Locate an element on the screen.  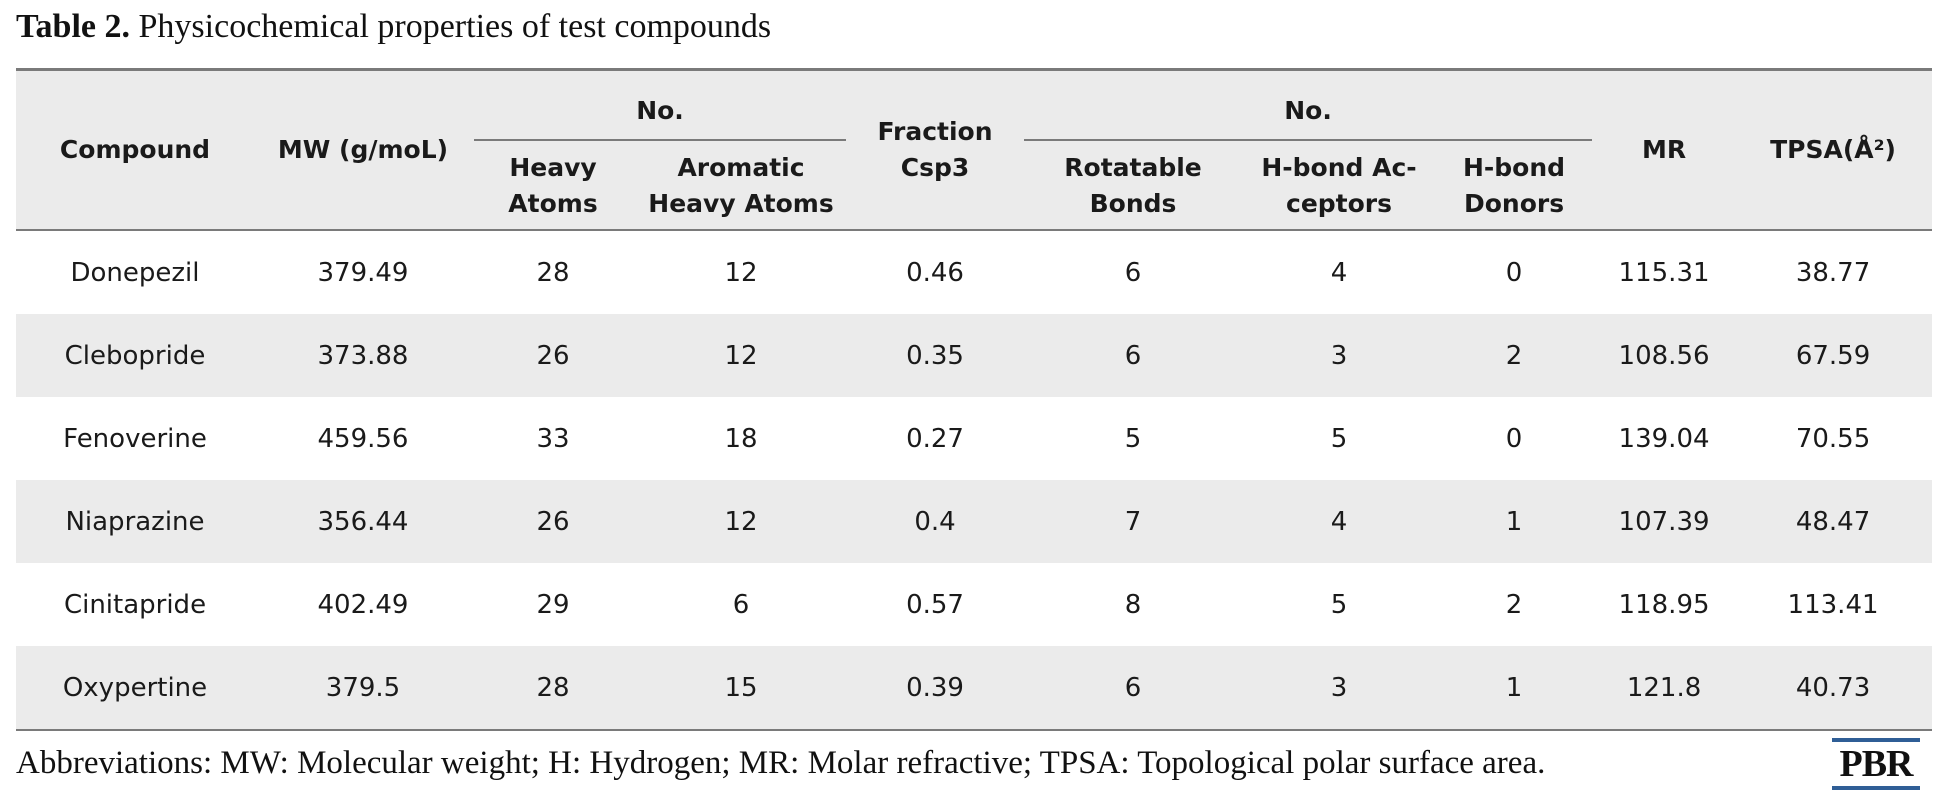
cell-fraction-csp3: 0.39 is located at coordinates (935, 688).